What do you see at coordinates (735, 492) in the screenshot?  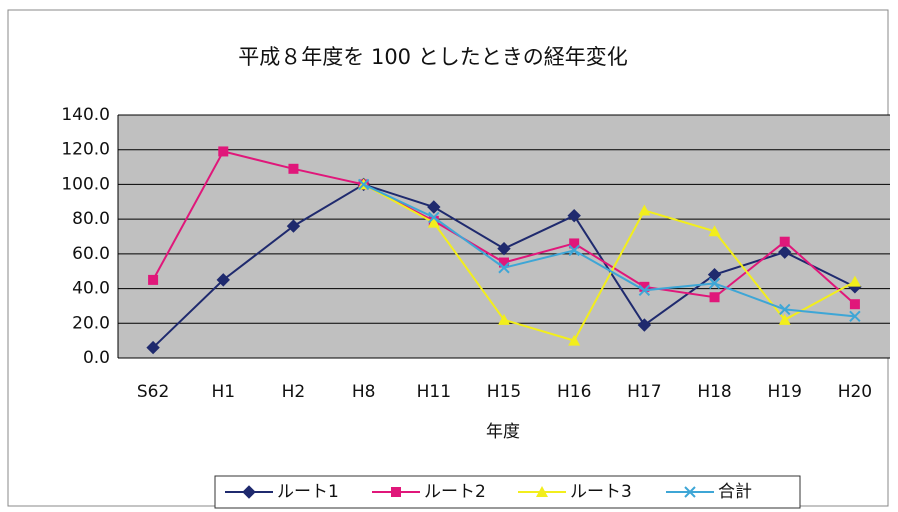 I see `legend-label: 合計` at bounding box center [735, 492].